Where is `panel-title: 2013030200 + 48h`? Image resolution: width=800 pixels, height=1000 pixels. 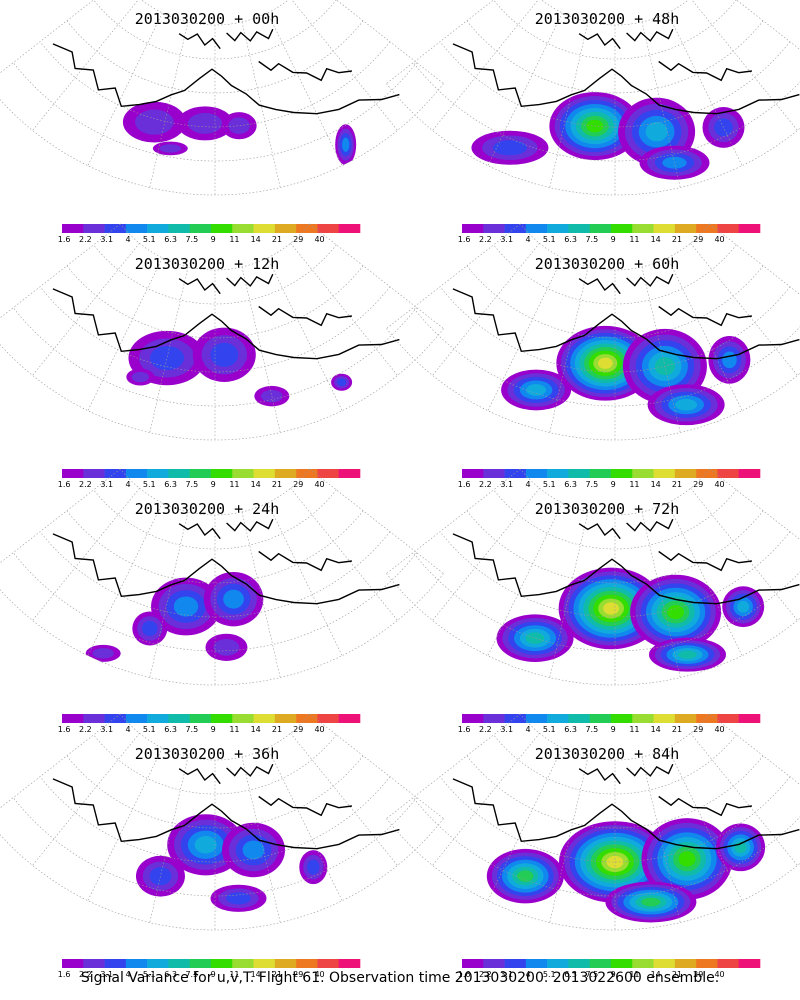 panel-title: 2013030200 + 48h is located at coordinates (607, 19).